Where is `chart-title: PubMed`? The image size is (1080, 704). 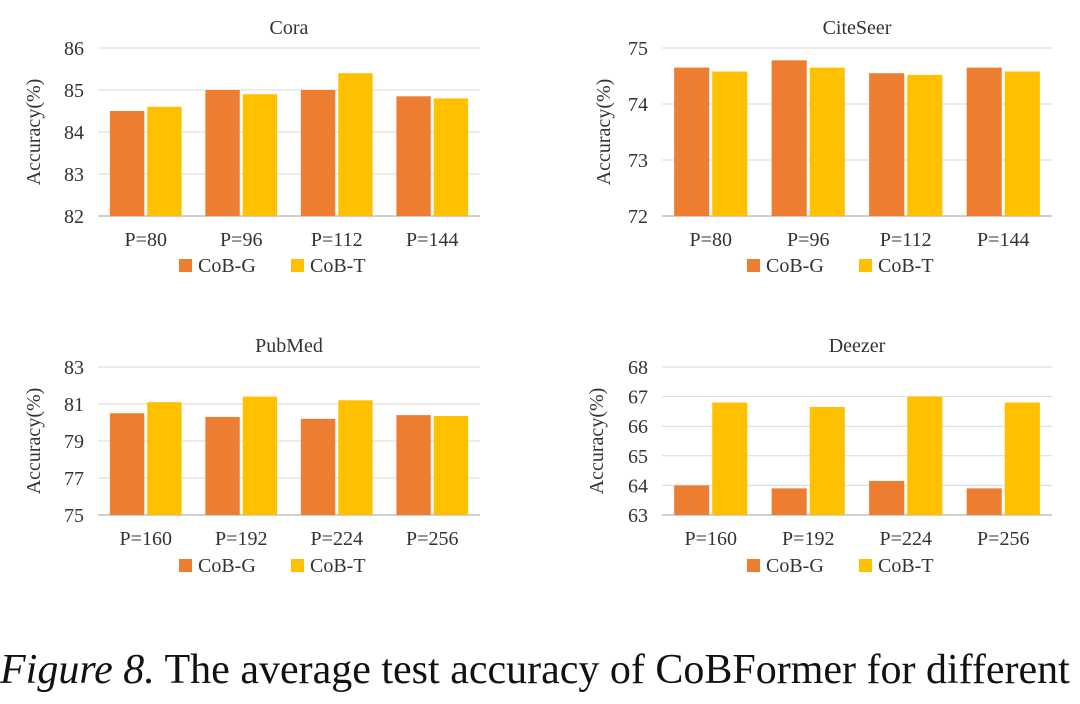
chart-title: PubMed is located at coordinates (289, 346).